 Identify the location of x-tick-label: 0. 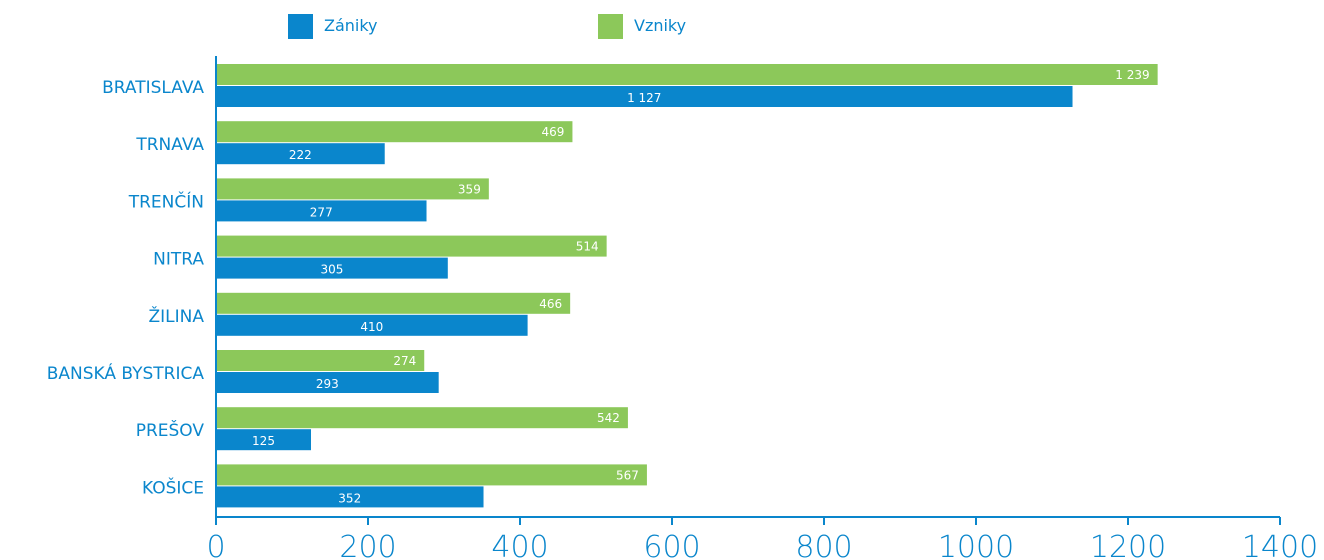
(215, 545).